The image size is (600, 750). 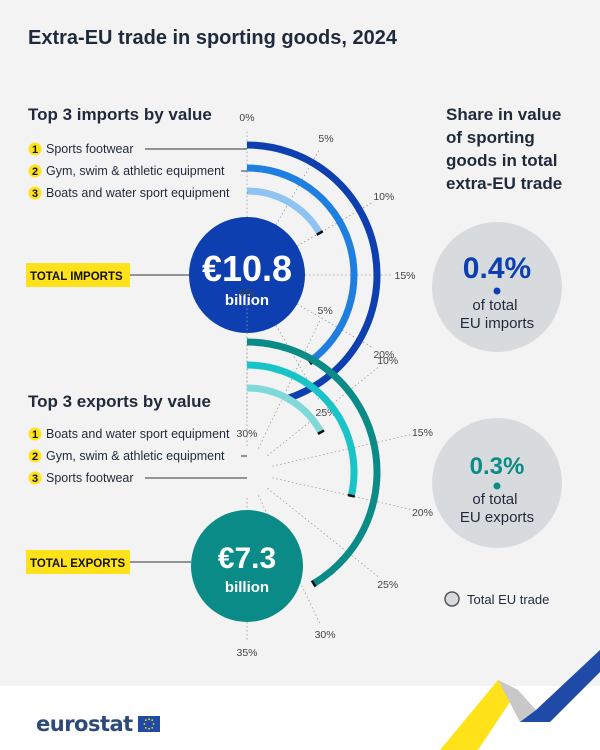 I want to click on total-value: €7.3, so click(x=247, y=558).